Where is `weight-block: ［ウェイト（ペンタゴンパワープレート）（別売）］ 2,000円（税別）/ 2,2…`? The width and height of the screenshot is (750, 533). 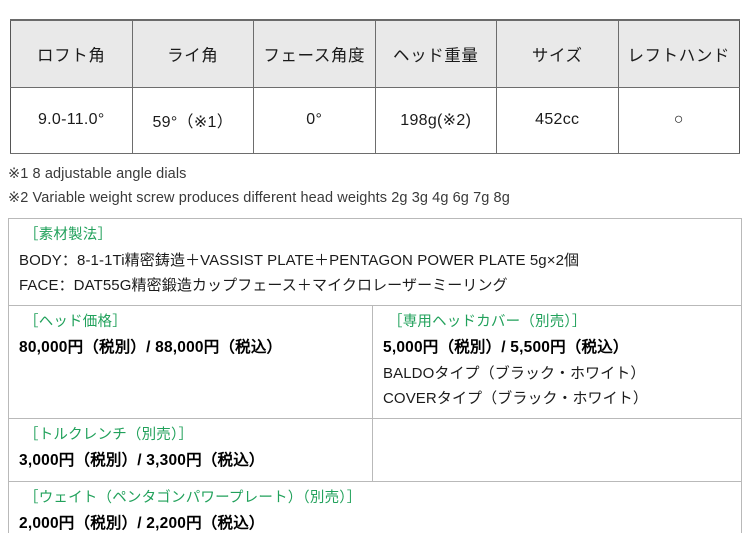
weight-block: ［ウェイト（ペンタゴンパワープレート）（別売）］ 2,000円（税別）/ 2,2… is located at coordinates (375, 507).